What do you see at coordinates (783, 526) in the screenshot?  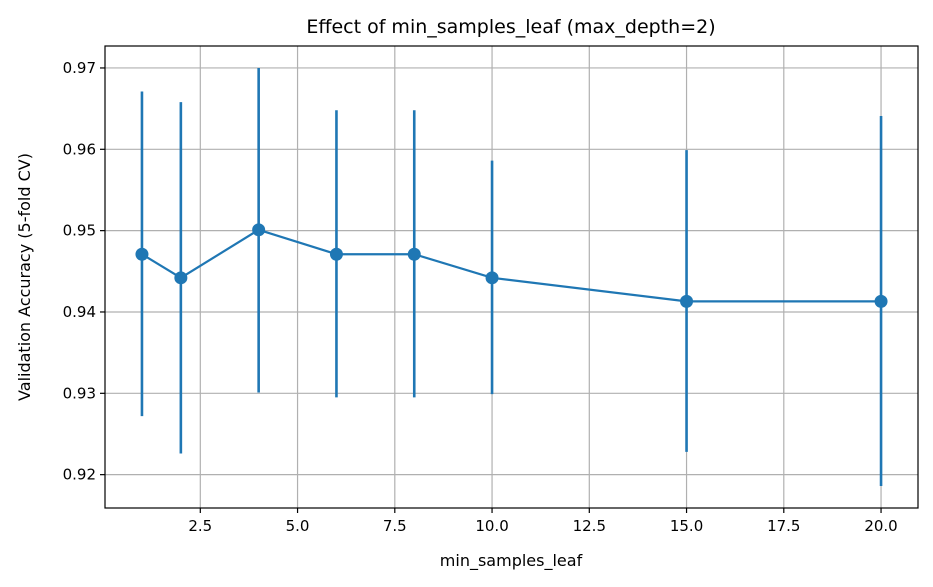 I see `x-tick-label: 17.5` at bounding box center [783, 526].